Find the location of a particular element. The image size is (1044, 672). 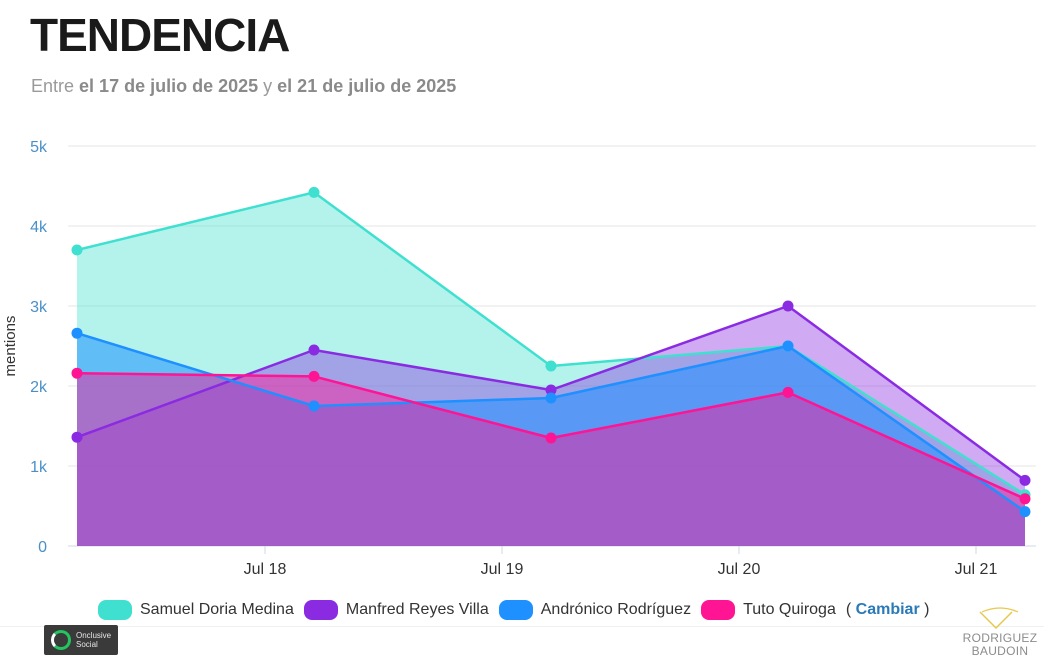

y-tick-label: 0 is located at coordinates (42, 547).